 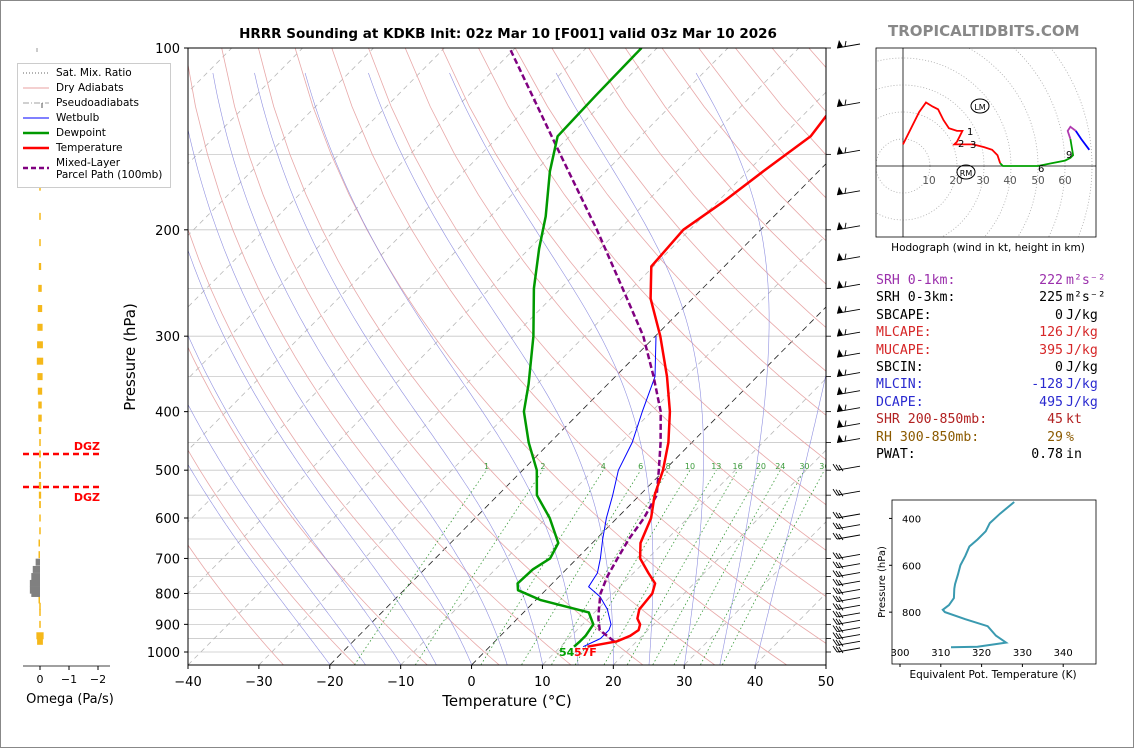 I want to click on param-row: SHR 200-850mb: 45 kt, so click(x=979, y=420).